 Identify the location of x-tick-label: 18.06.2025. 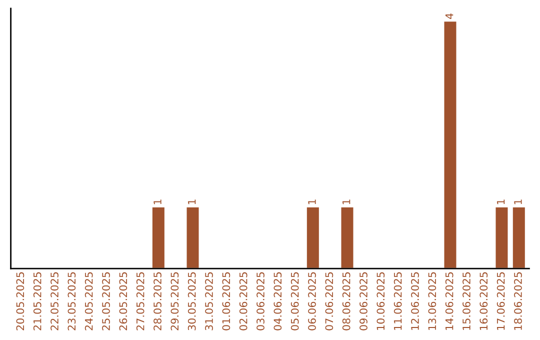
(518, 301).